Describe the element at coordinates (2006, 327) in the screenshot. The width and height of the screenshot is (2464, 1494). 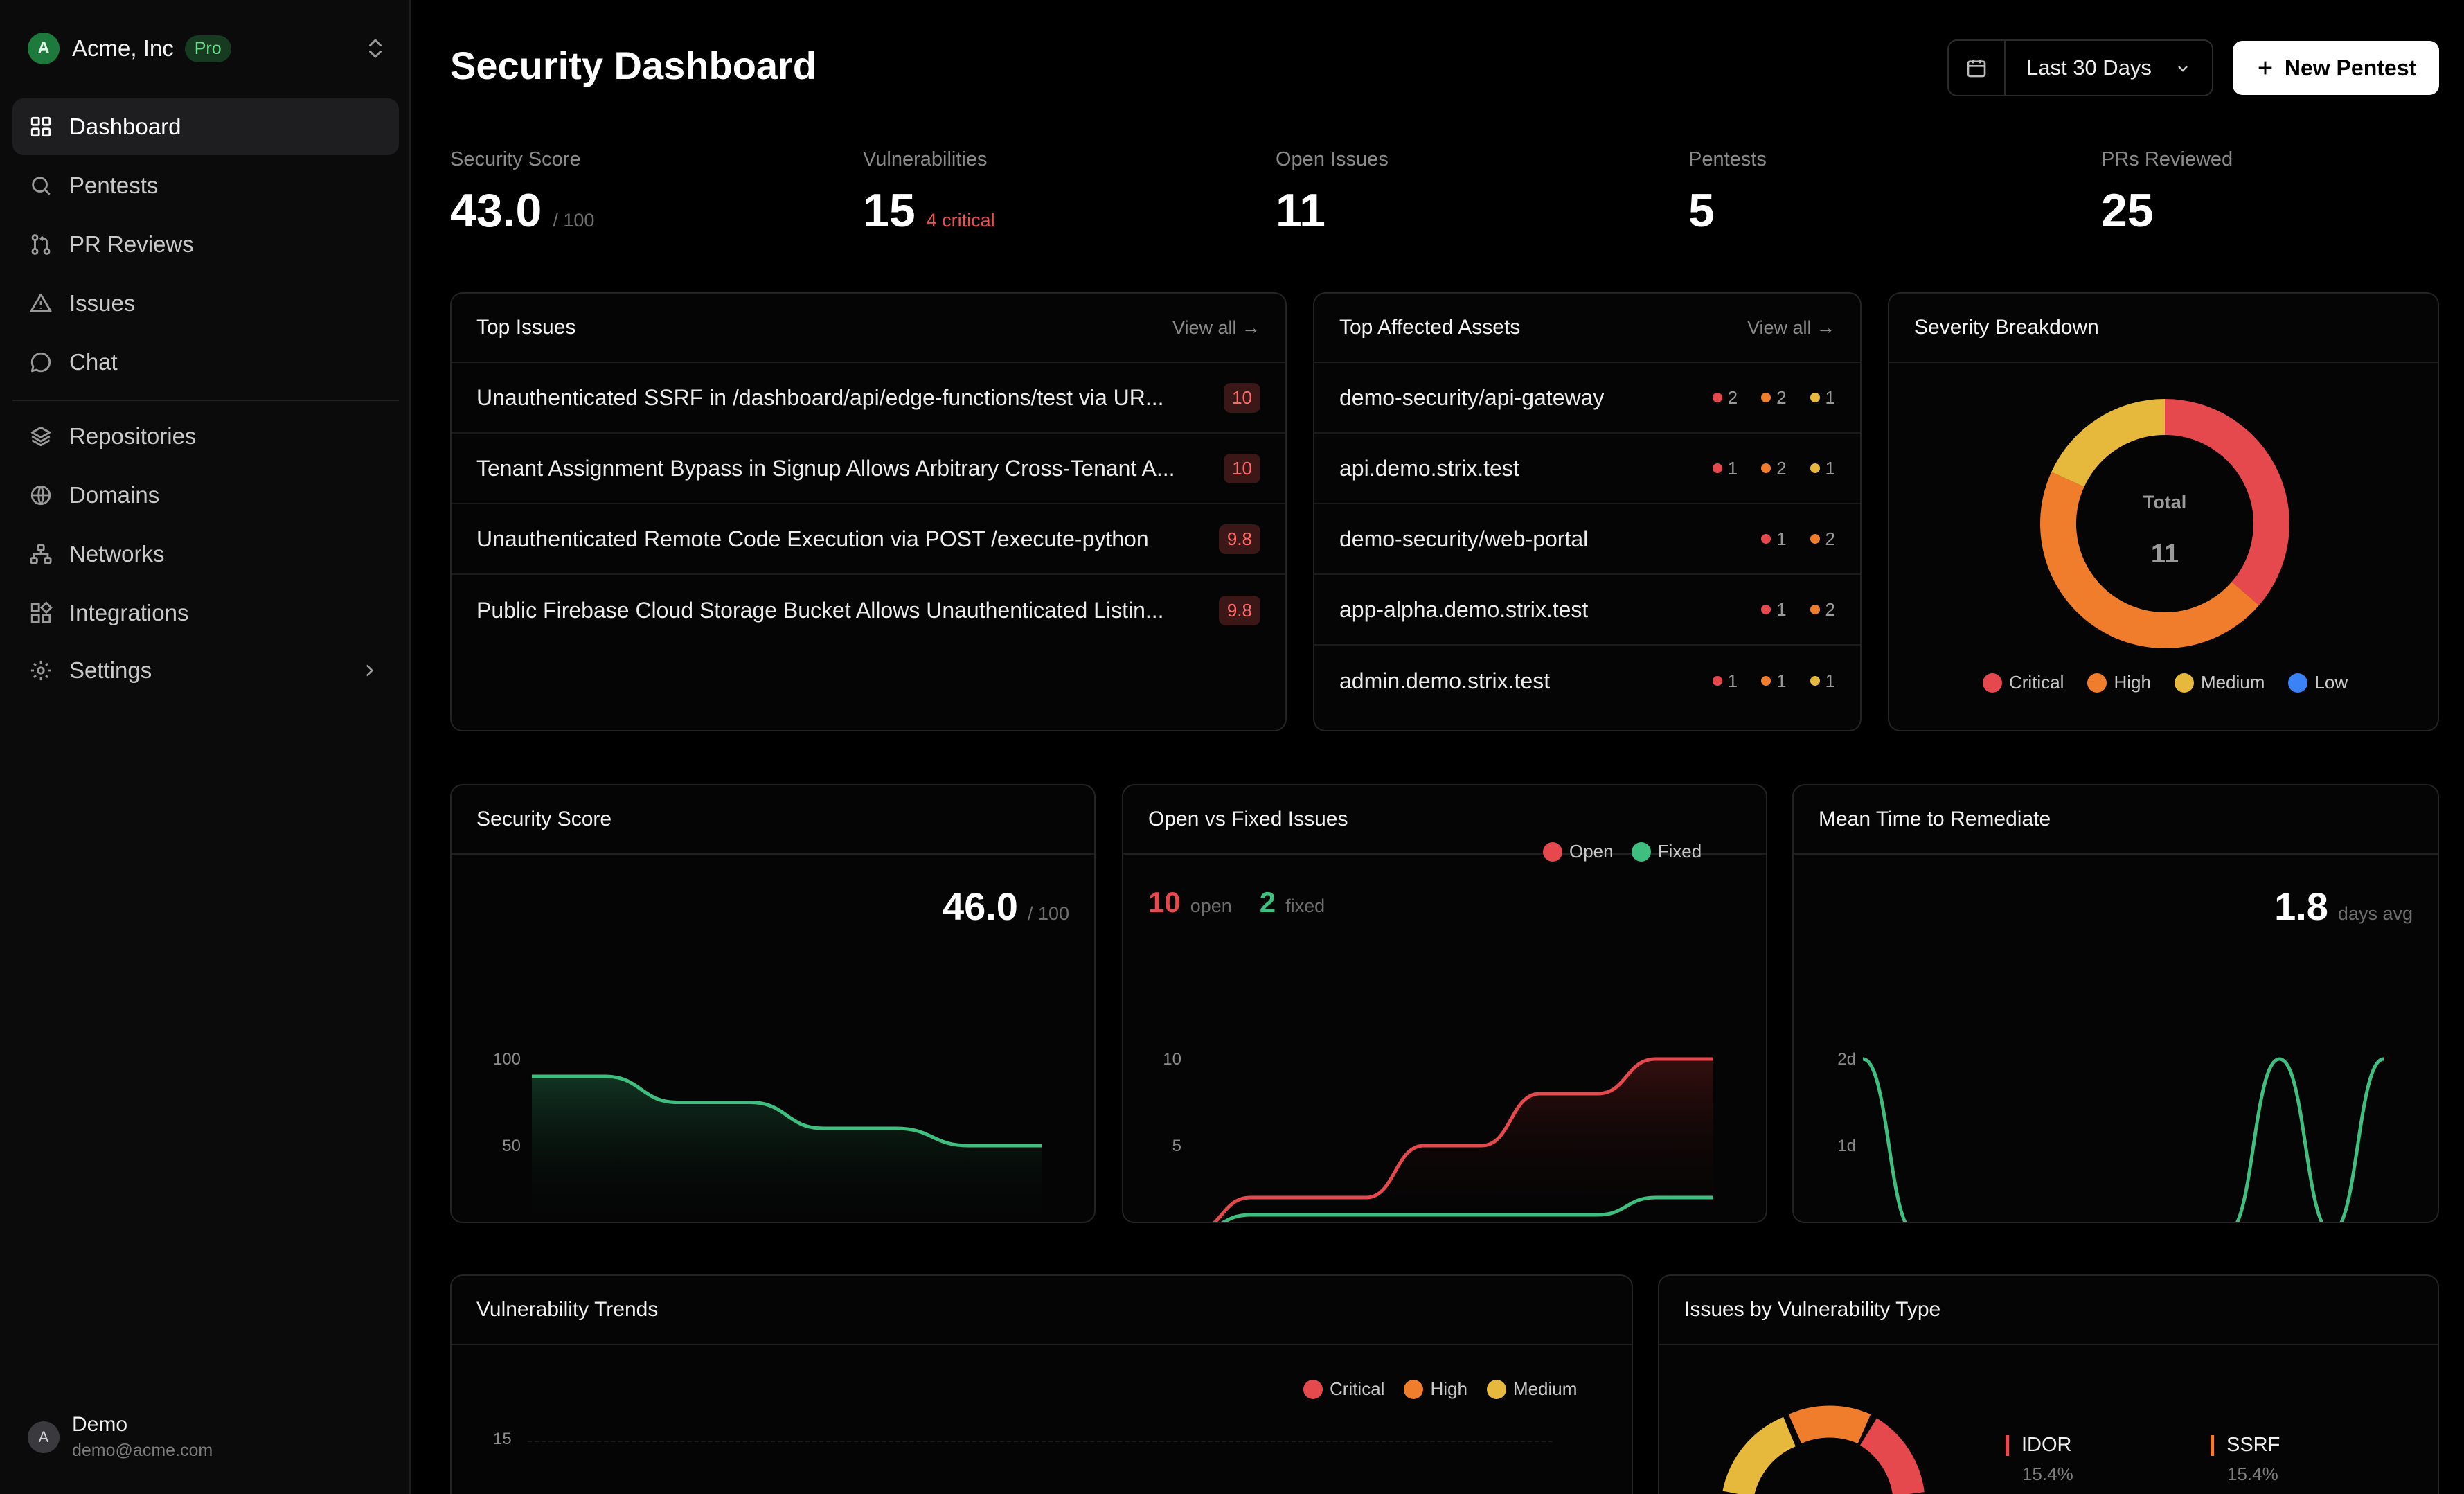
I see `card-title: Severity Breakdown` at that location.